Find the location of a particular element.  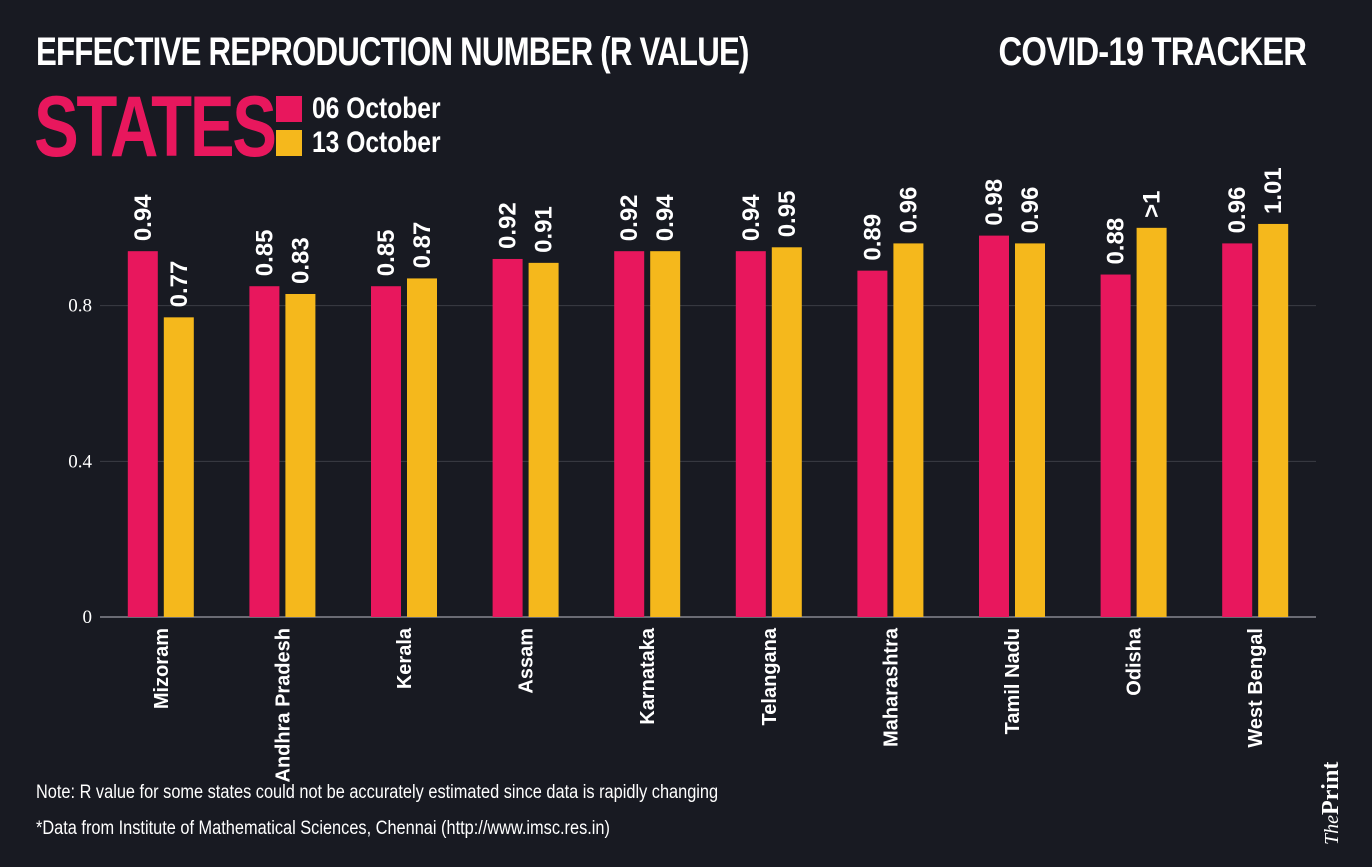

x-tick-label: Tamil Nadu is located at coordinates (1013, 681).